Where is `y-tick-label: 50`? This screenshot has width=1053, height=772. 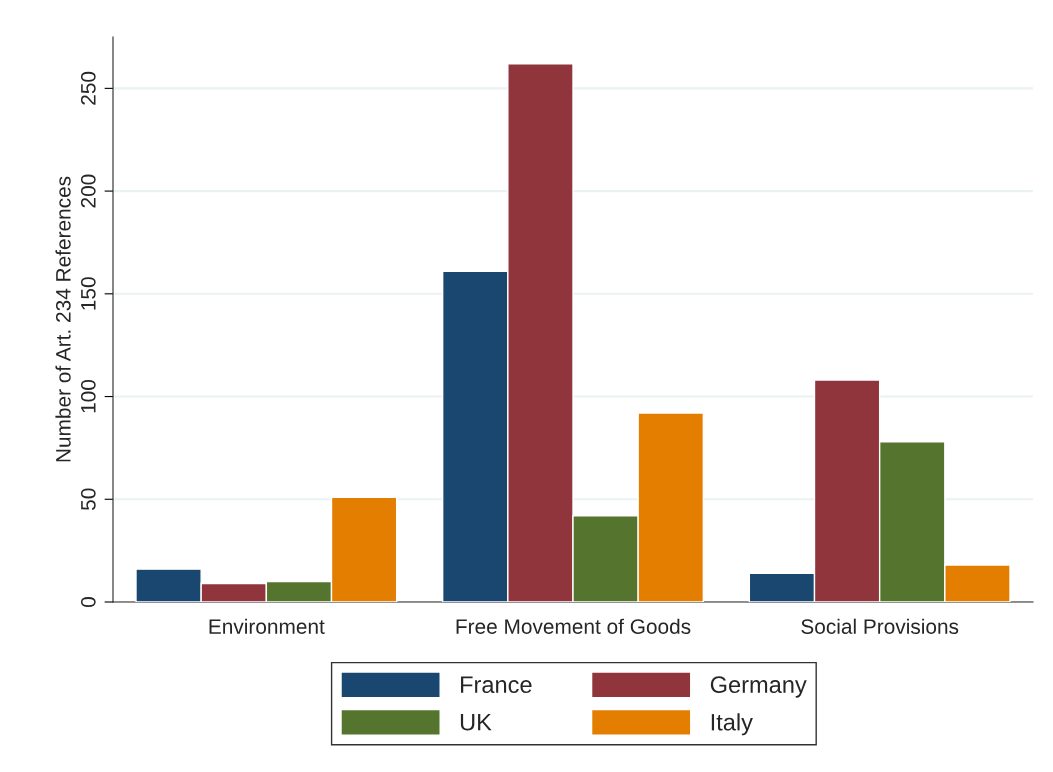
y-tick-label: 50 is located at coordinates (88, 499).